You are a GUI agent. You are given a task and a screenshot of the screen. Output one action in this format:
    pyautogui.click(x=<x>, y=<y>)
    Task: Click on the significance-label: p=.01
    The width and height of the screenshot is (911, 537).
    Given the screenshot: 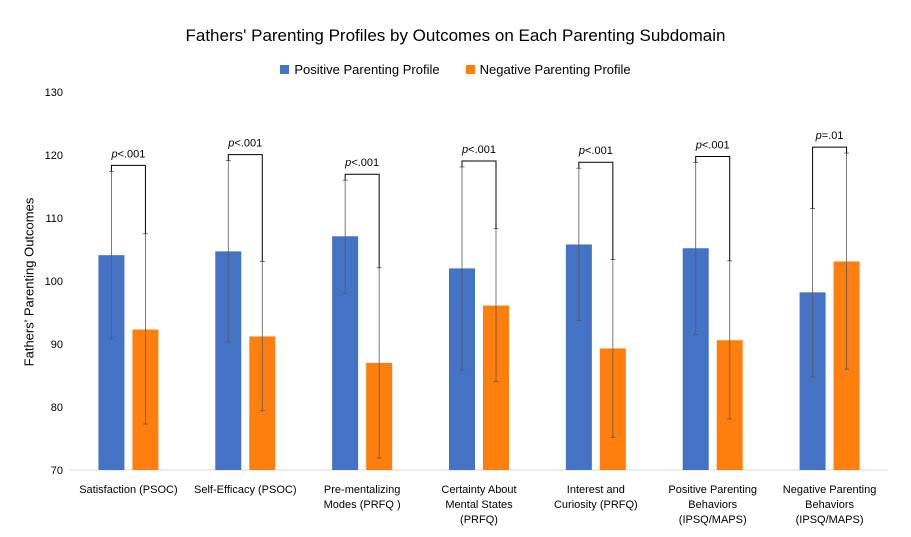 What is the action you would take?
    pyautogui.click(x=829, y=136)
    